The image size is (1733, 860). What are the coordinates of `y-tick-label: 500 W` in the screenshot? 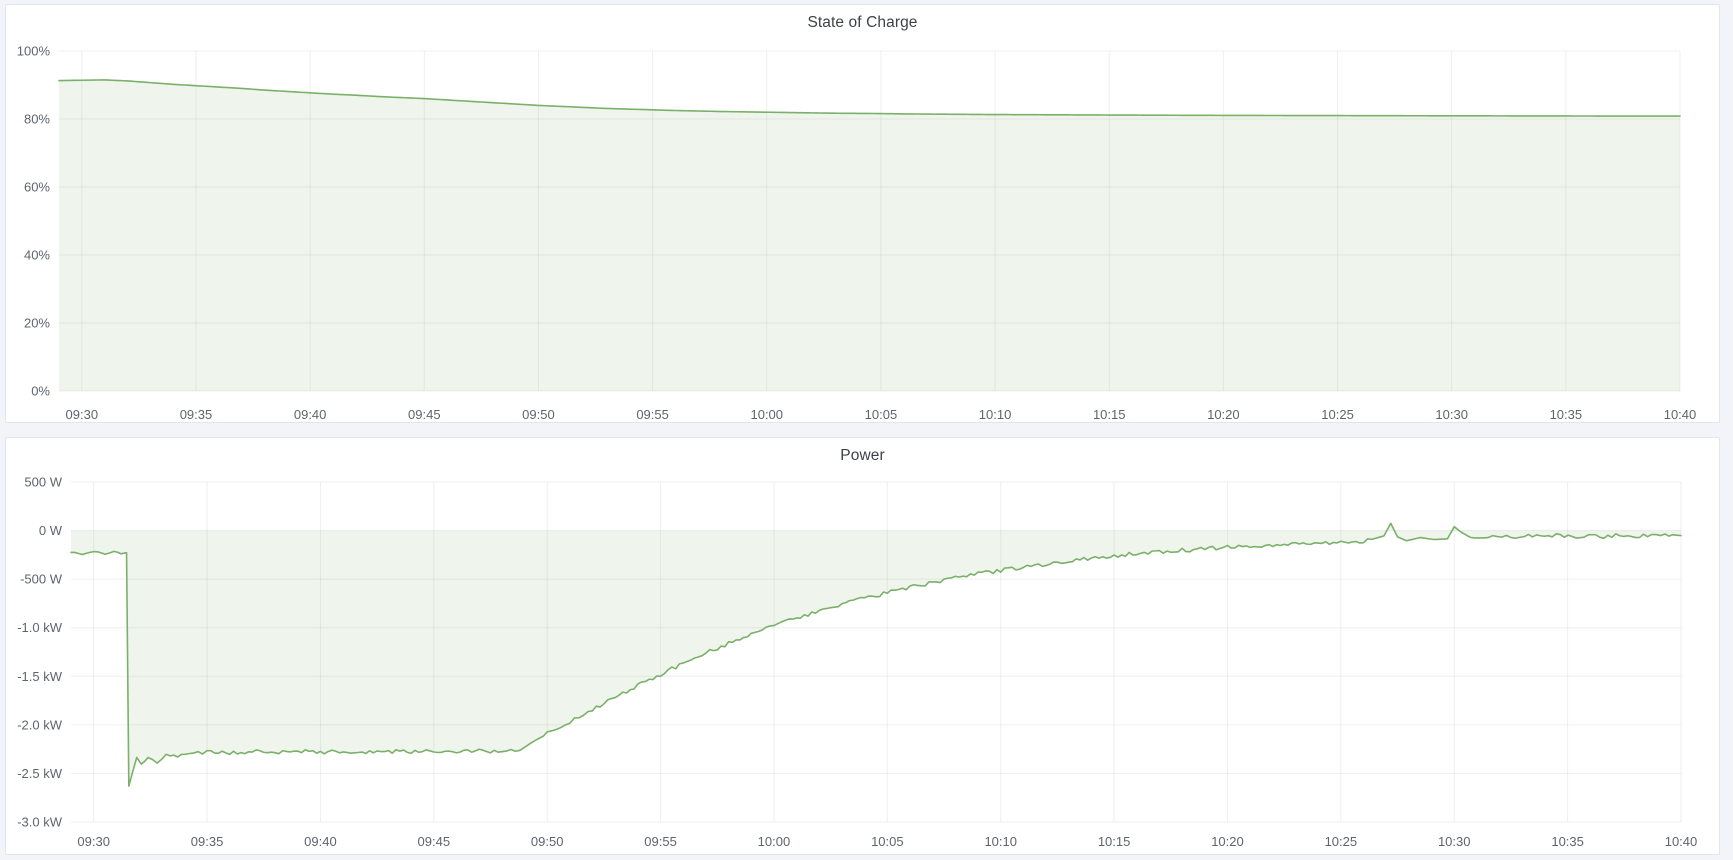 It's located at (43, 482).